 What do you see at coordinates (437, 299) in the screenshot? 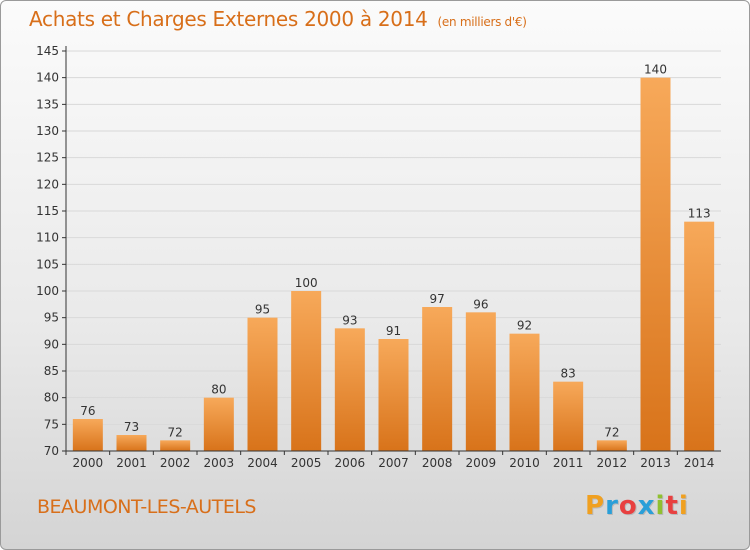
I see `bar-value-label: 97` at bounding box center [437, 299].